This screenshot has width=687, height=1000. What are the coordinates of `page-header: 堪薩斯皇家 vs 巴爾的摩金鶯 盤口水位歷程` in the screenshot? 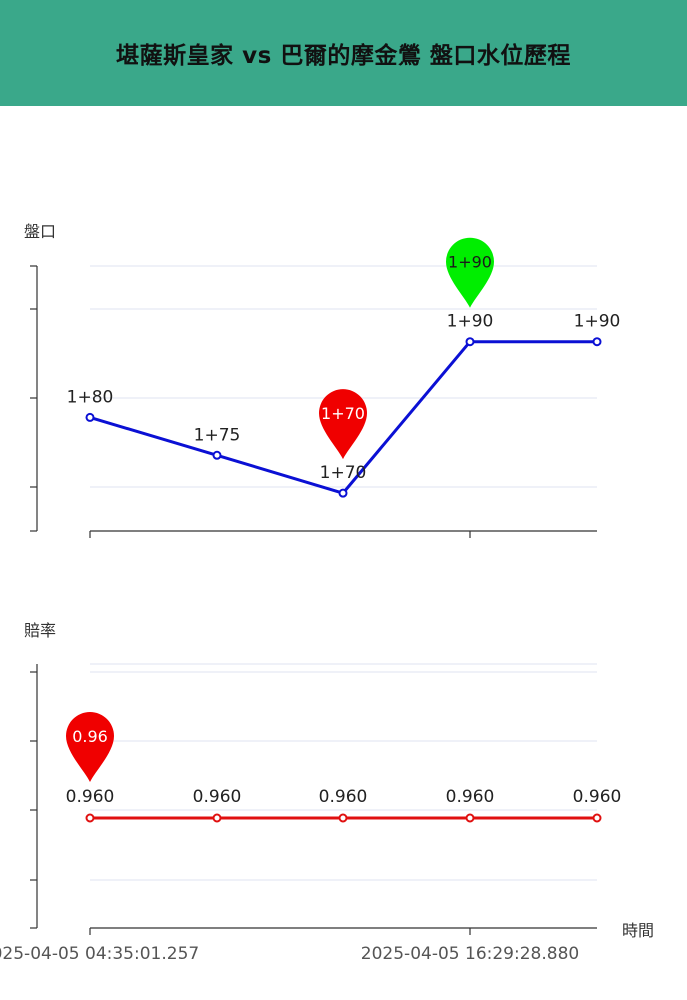 It's located at (343, 53).